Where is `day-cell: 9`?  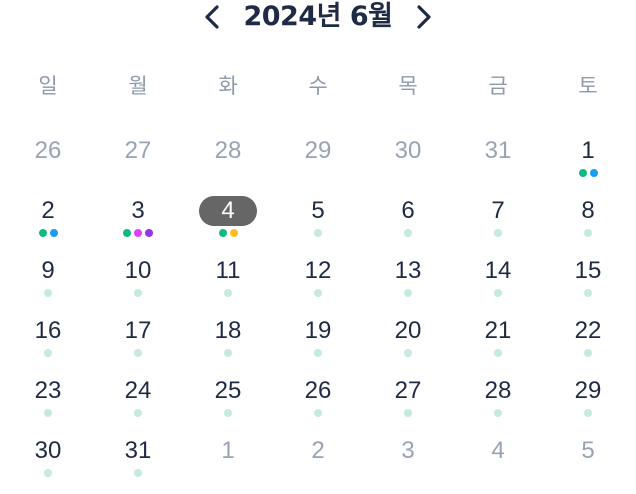
day-cell: 9 is located at coordinates (48, 284).